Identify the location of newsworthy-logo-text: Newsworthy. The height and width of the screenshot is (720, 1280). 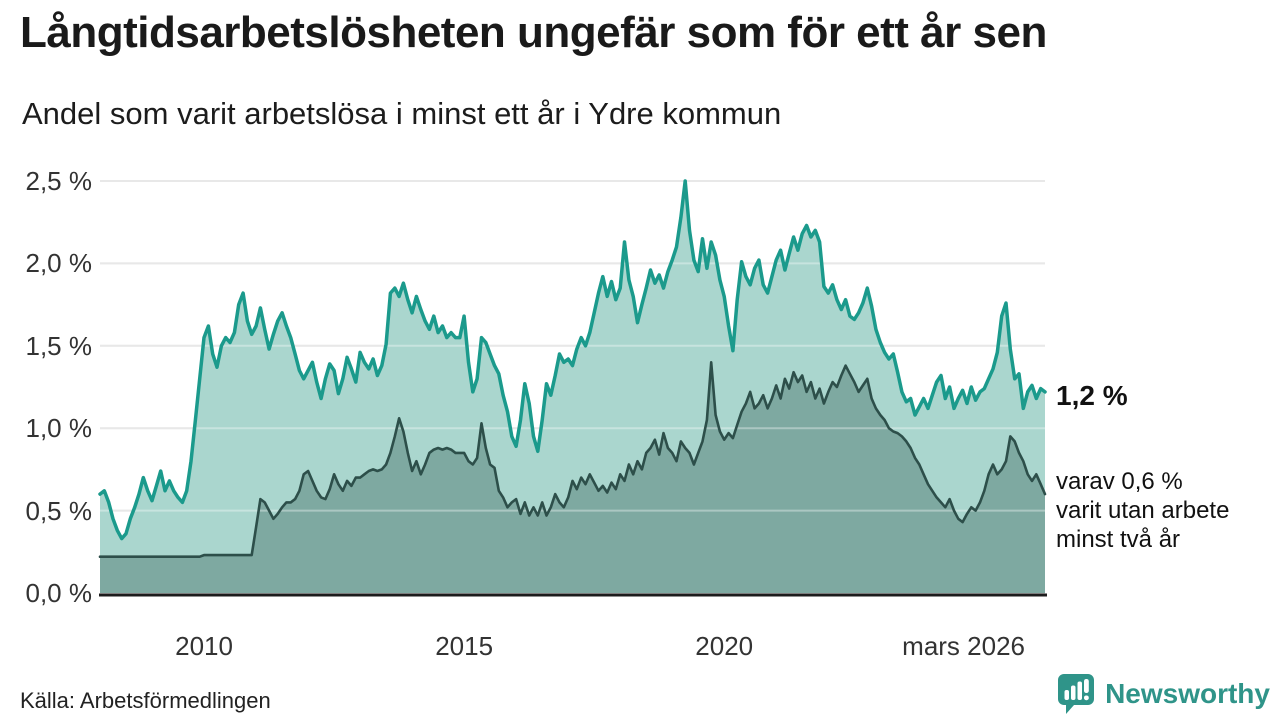
(1187, 693).